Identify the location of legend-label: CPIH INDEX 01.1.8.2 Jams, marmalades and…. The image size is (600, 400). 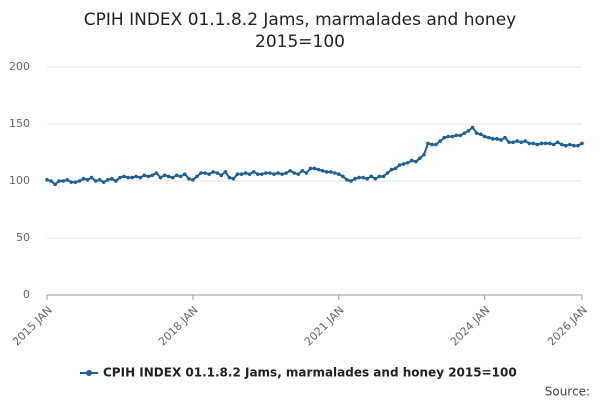
(310, 373).